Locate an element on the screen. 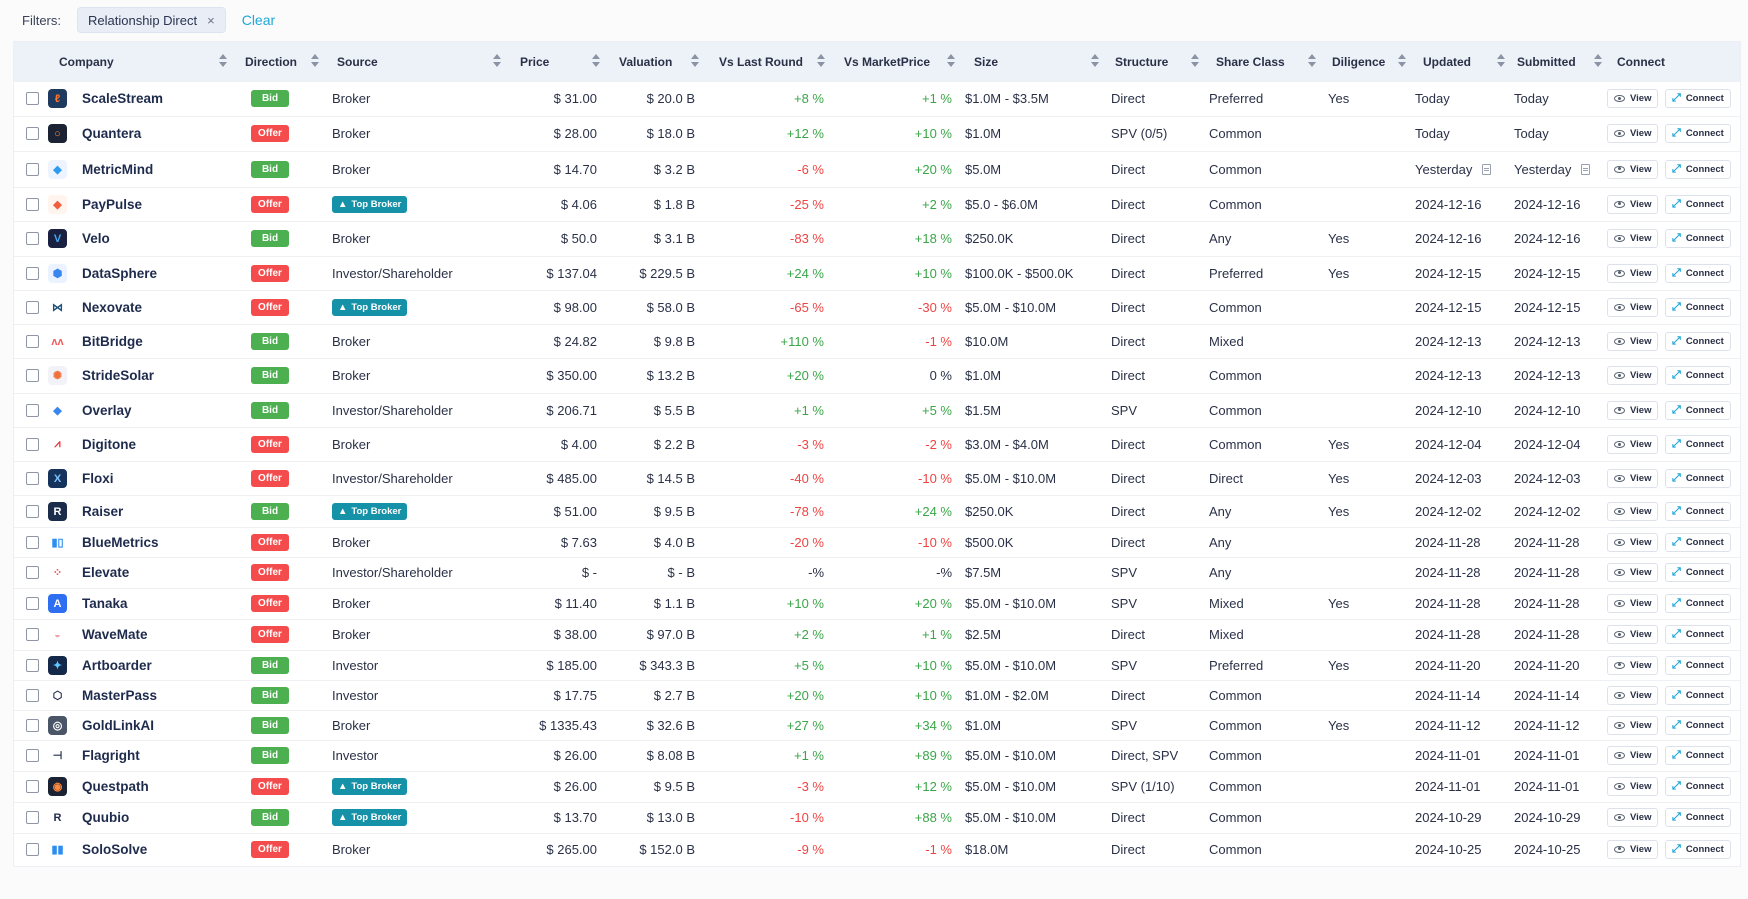 Image resolution: width=1748 pixels, height=899 pixels. header-source: Source is located at coordinates (357, 61).